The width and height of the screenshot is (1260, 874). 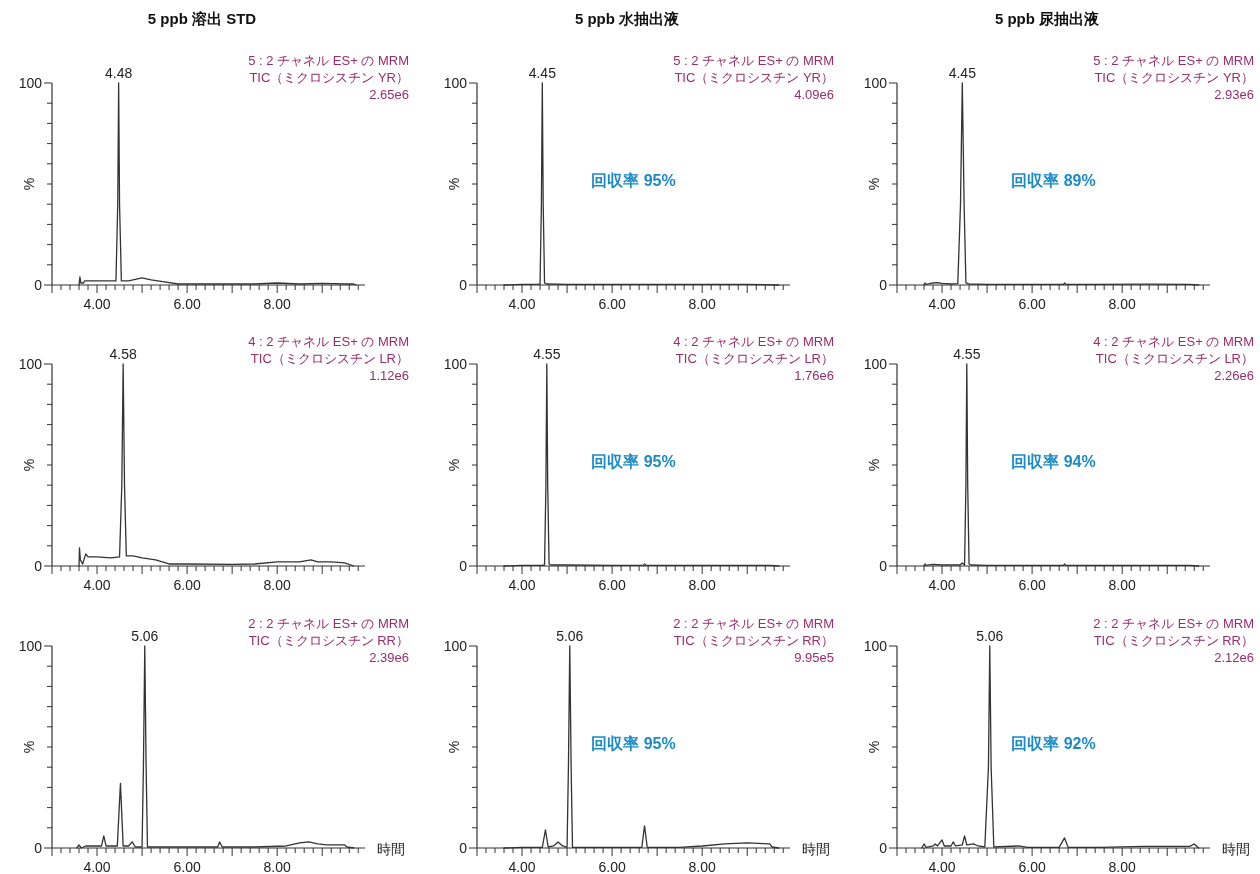 What do you see at coordinates (1234, 375) in the screenshot?
I see `text: 2.26e6` at bounding box center [1234, 375].